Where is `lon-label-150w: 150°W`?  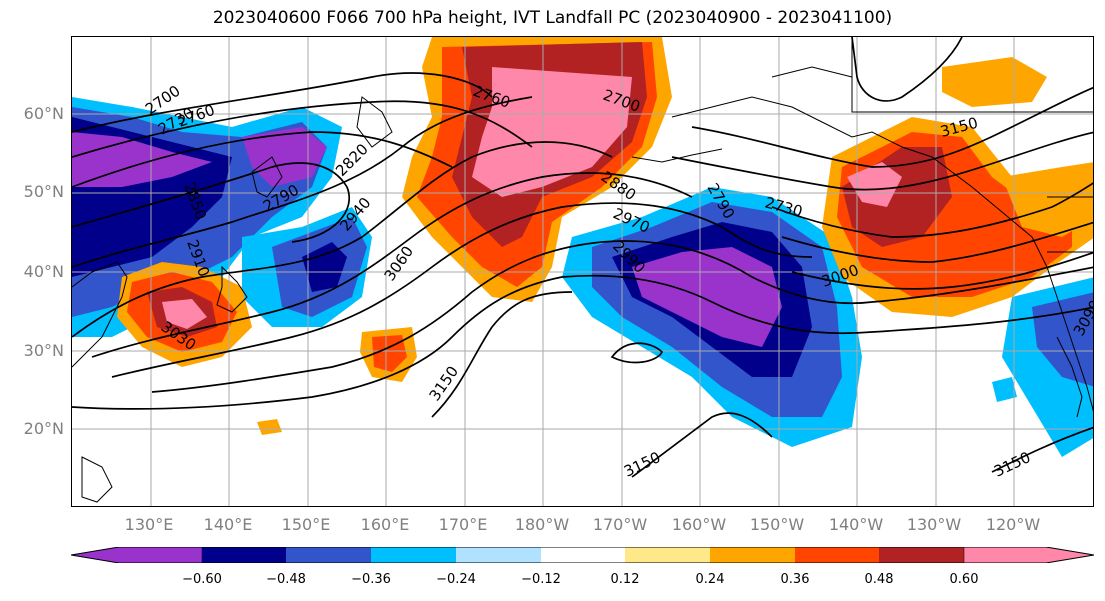 lon-label-150w: 150°W is located at coordinates (777, 524).